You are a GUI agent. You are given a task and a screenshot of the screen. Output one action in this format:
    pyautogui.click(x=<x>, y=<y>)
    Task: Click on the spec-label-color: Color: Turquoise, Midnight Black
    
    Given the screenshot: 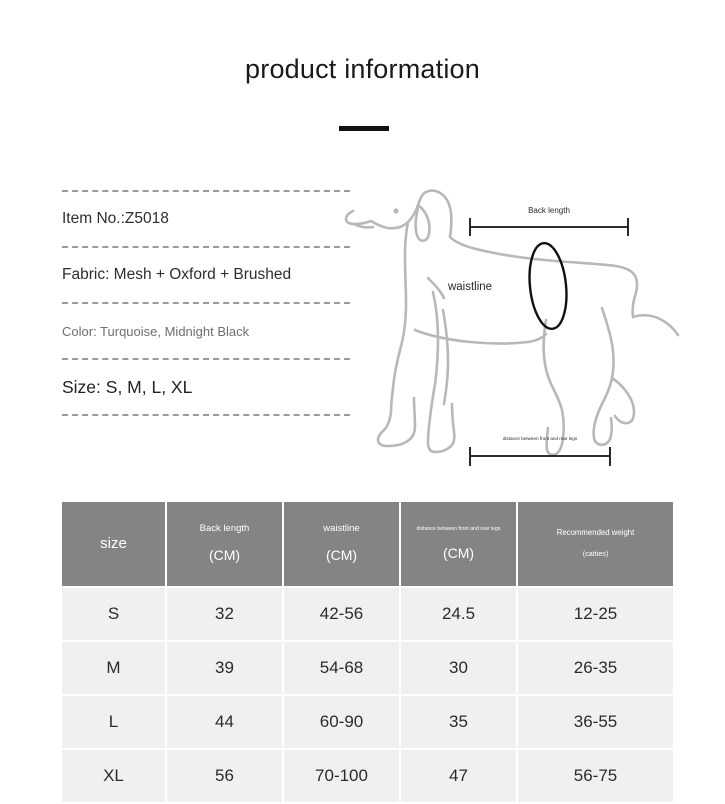 What is the action you would take?
    pyautogui.click(x=156, y=331)
    